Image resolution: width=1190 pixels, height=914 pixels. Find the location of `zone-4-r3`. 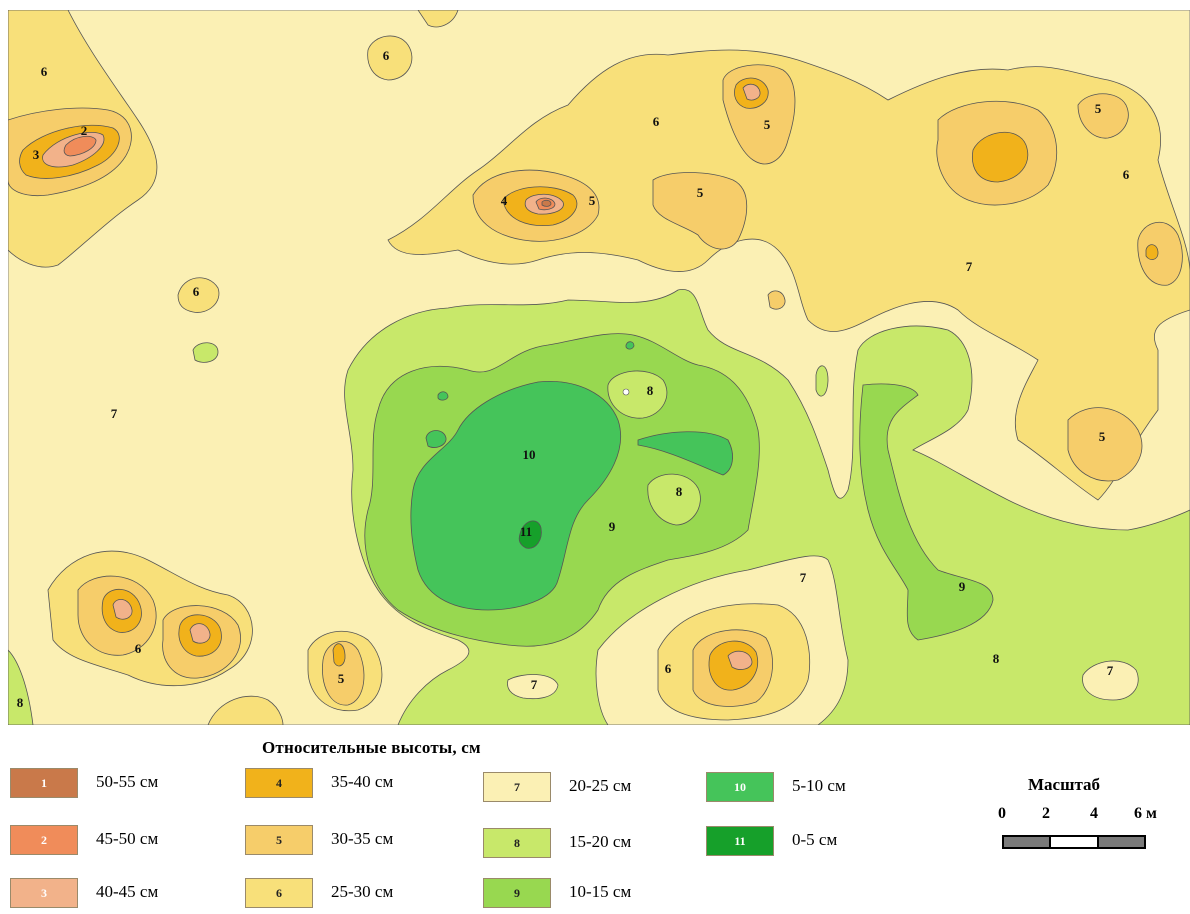

zone-4-r3 is located at coordinates (1152, 252).